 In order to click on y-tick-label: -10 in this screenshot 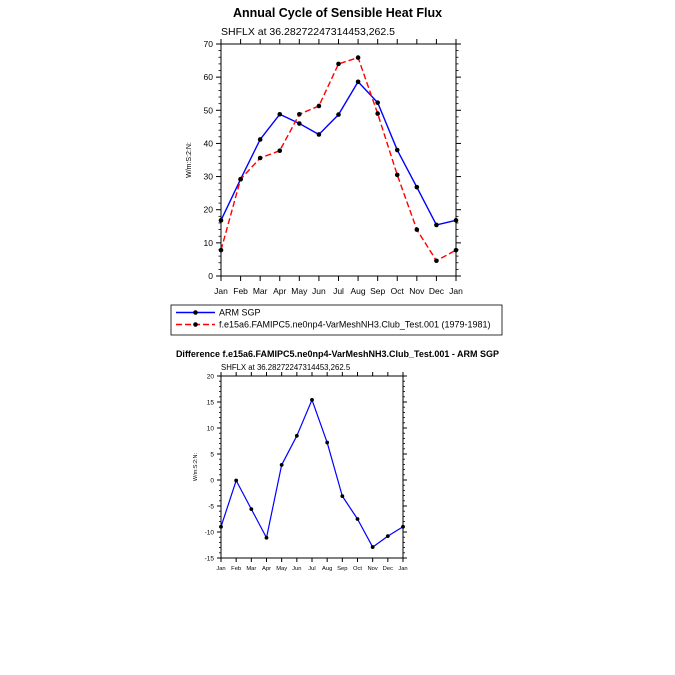, I will do `click(210, 532)`.